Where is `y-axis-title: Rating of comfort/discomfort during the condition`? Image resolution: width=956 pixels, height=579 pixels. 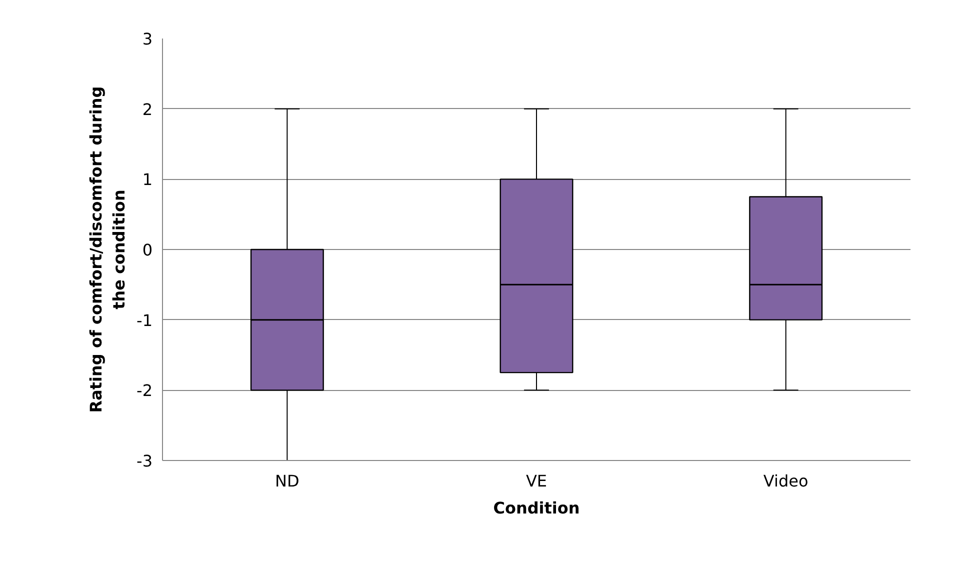 y-axis-title: Rating of comfort/discomfort during the condition is located at coordinates (107, 249).